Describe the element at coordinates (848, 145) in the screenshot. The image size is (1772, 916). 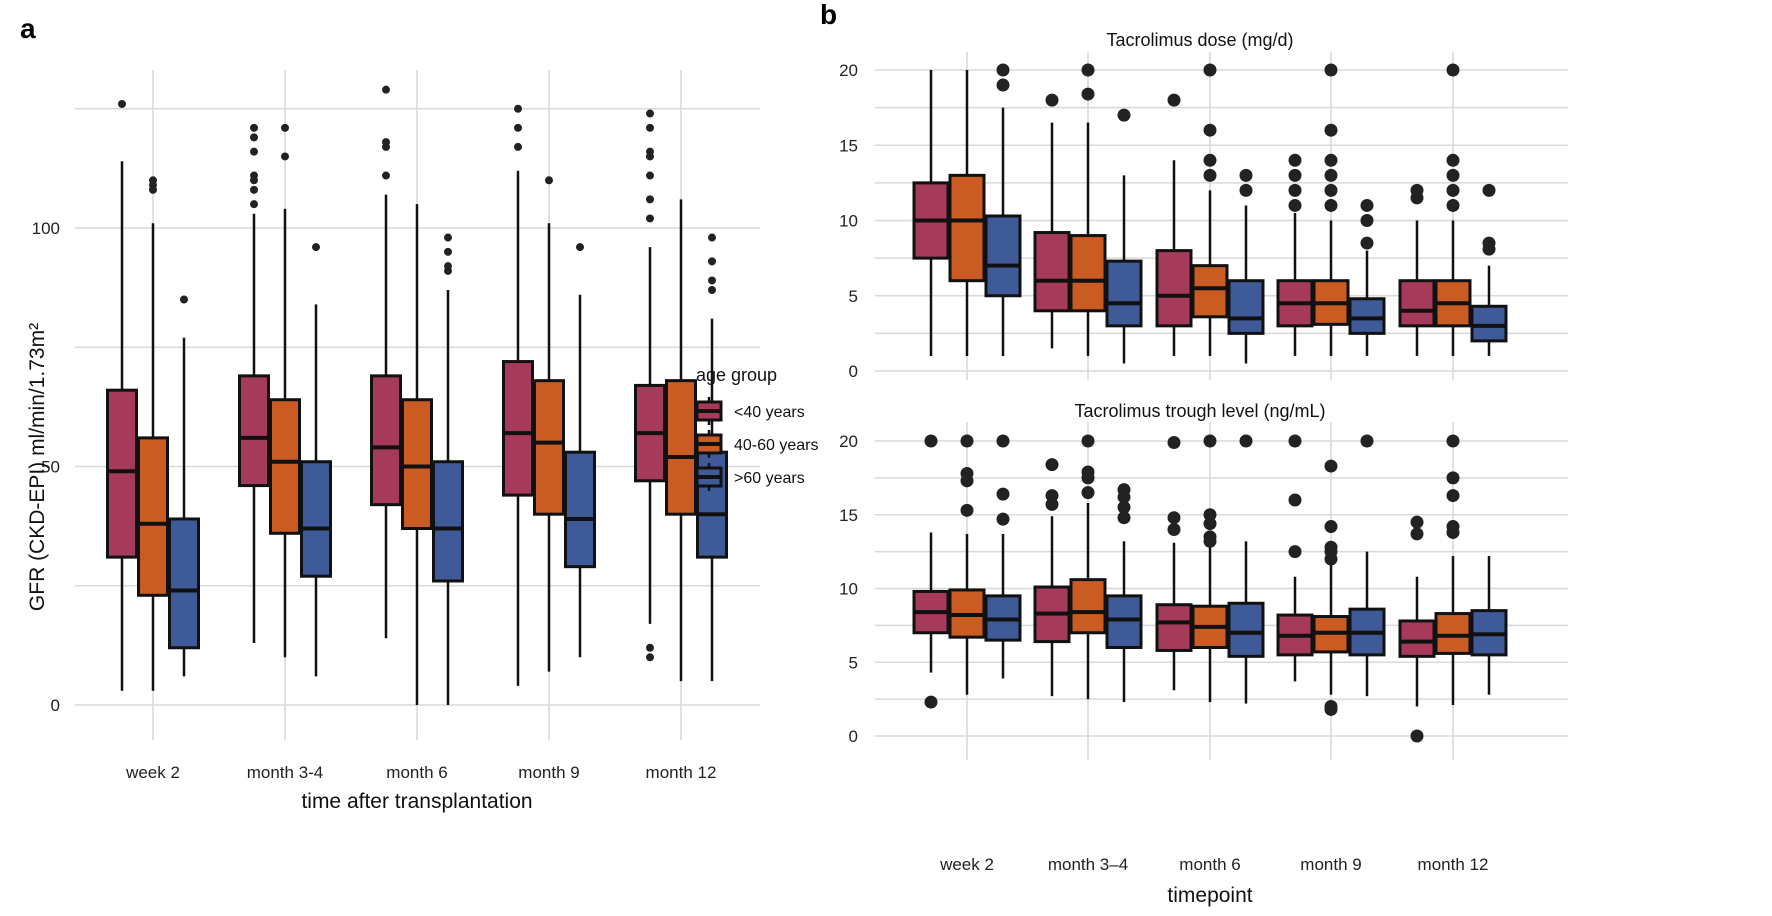
I see `y-tick-label: 15` at that location.